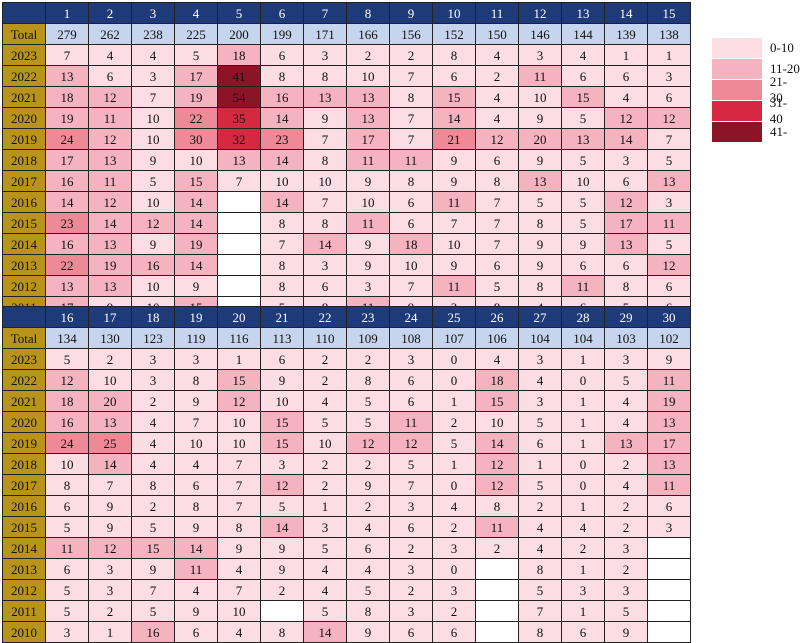  I want to click on heat-cell: 18, so click(411, 244).